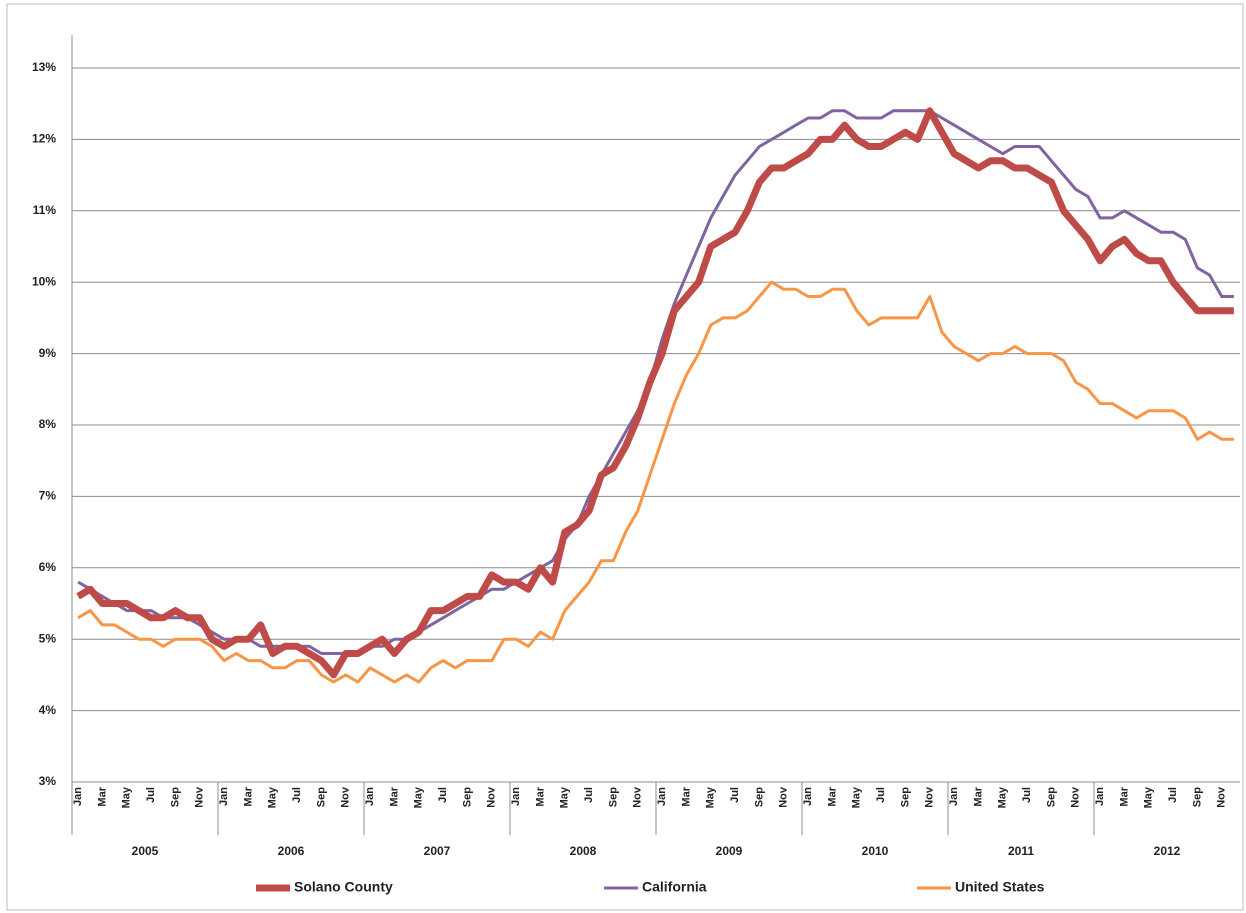  Describe the element at coordinates (145, 851) in the screenshot. I see `year-label: 2005` at that location.